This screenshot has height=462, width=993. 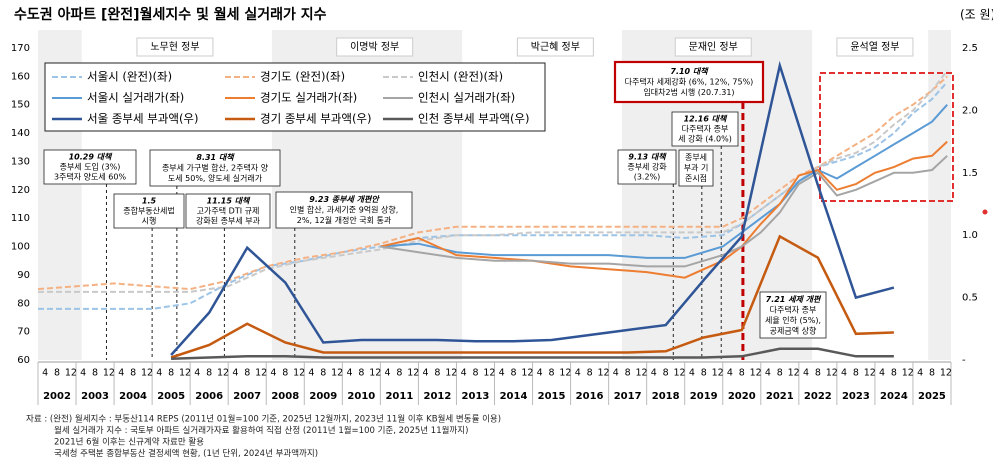 I want to click on annotation-text: 2%, 12월 개정안 국회 통과, so click(x=344, y=220).